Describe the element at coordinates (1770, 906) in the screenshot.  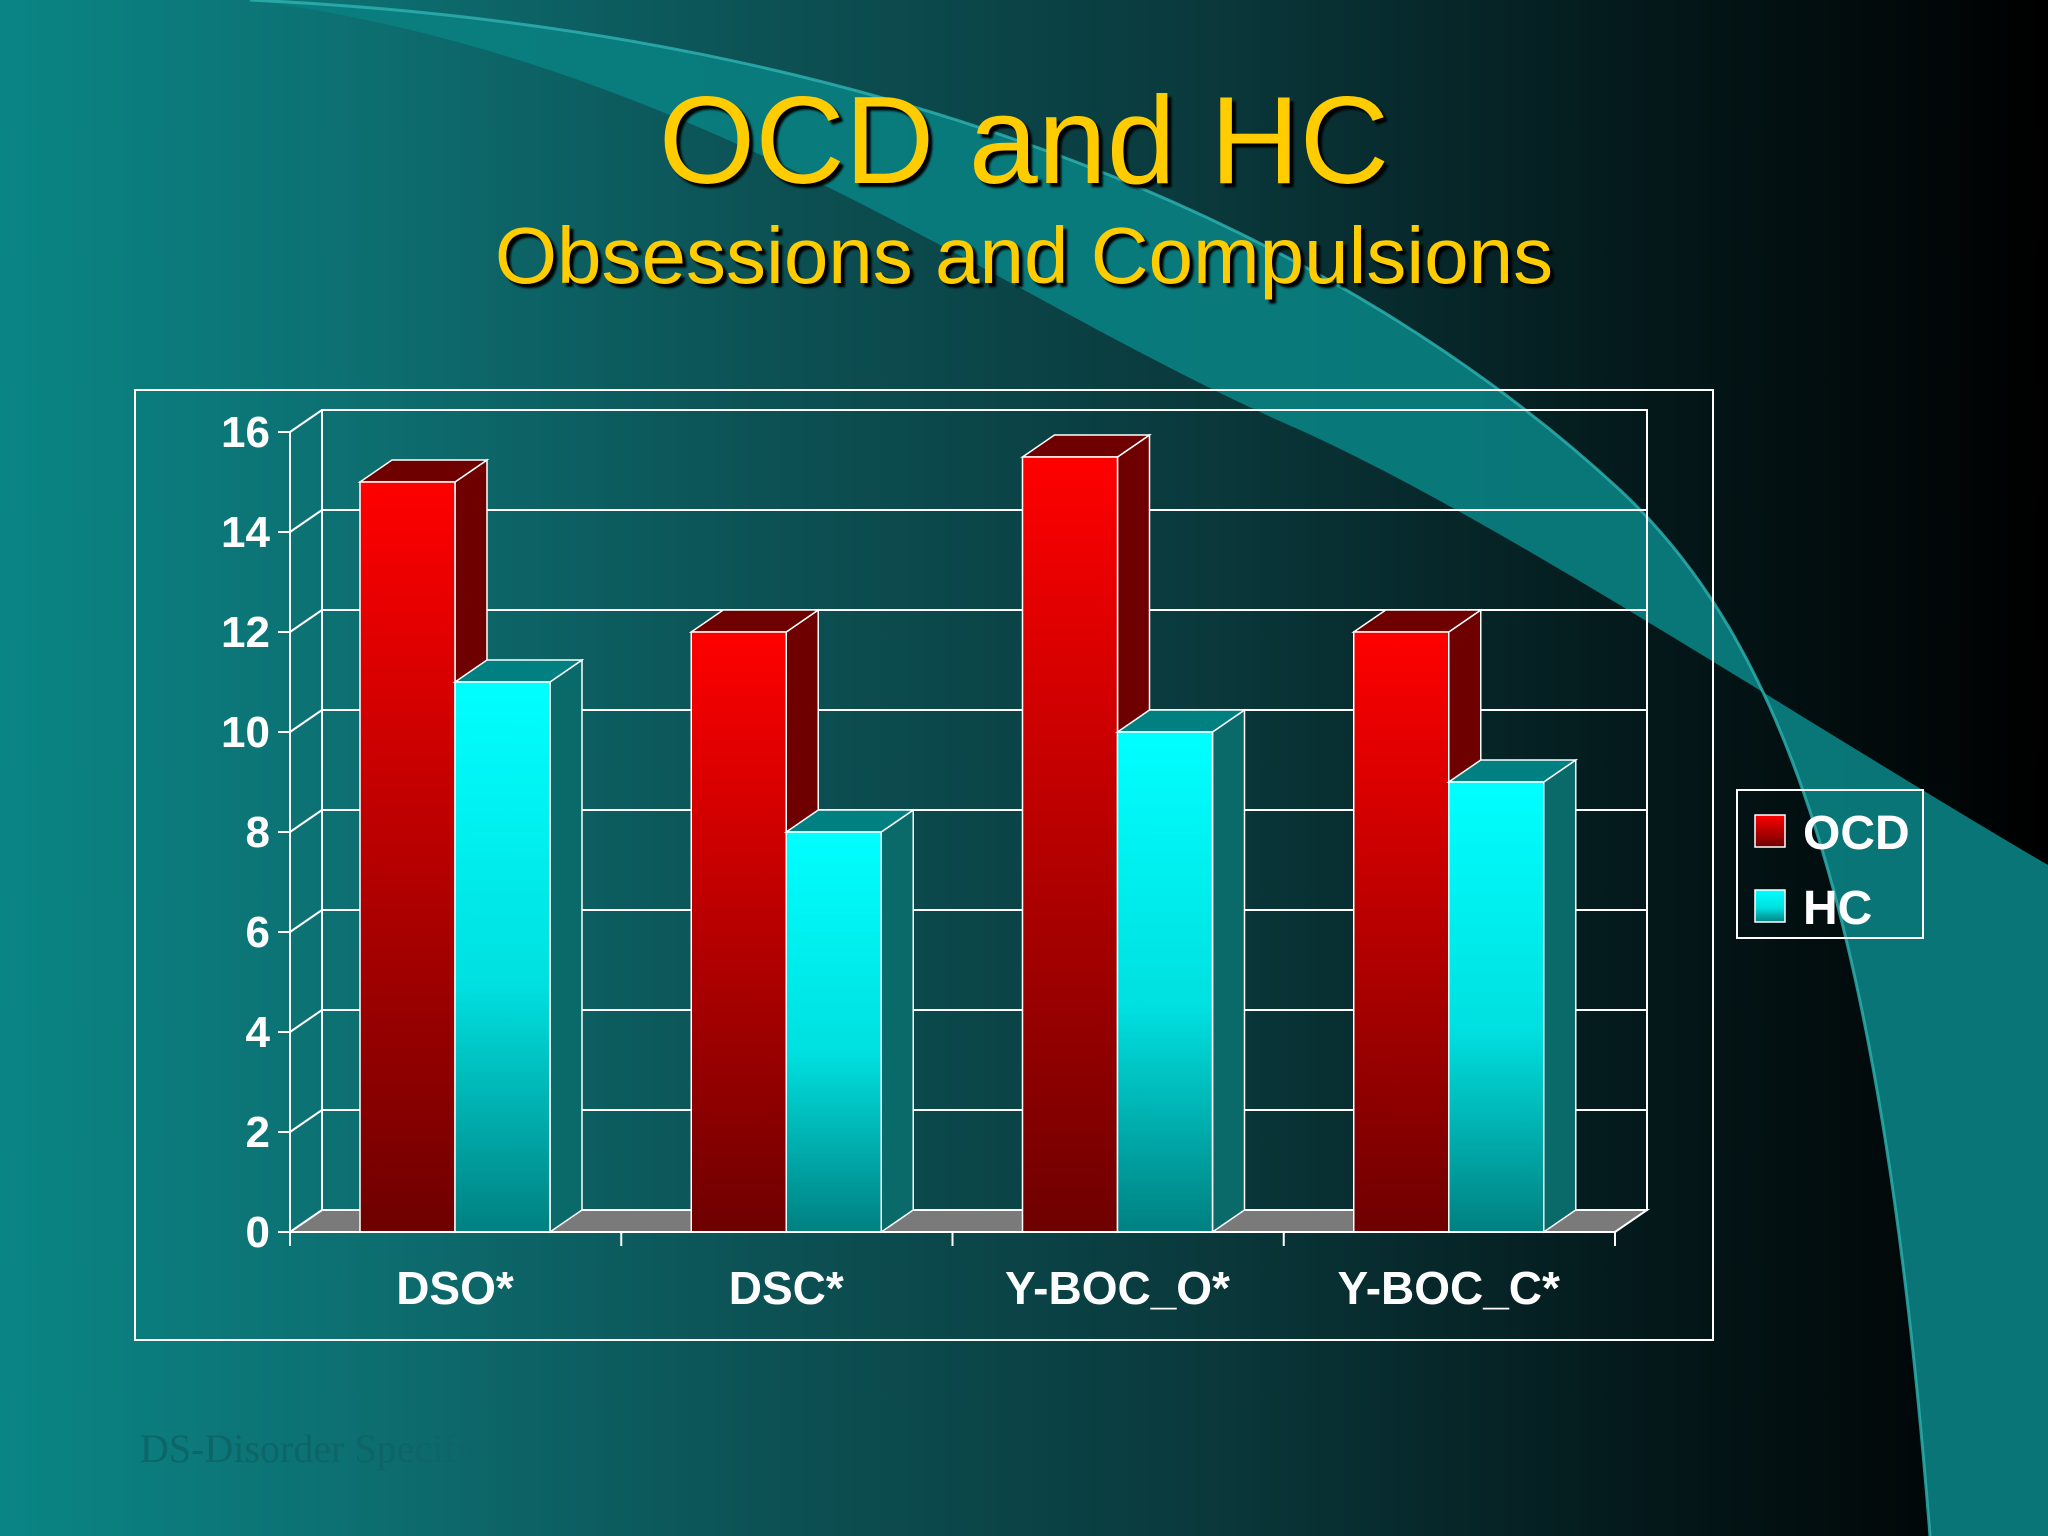
I see `legend-swatch-hc` at that location.